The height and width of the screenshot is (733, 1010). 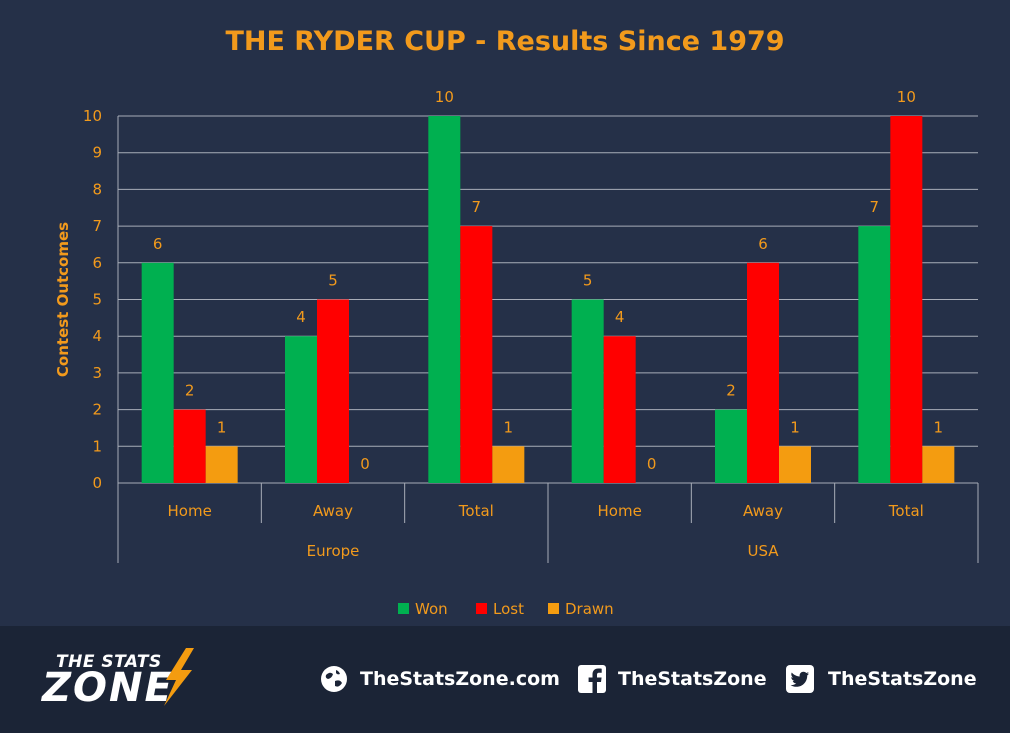 I want to click on y-tick-label: 5, so click(x=97, y=300).